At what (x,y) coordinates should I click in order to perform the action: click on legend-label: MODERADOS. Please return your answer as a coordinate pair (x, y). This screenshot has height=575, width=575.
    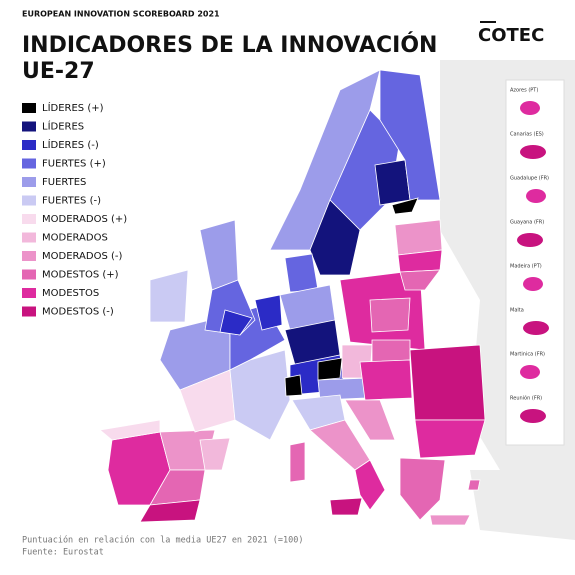
    Looking at the image, I should click on (75, 238).